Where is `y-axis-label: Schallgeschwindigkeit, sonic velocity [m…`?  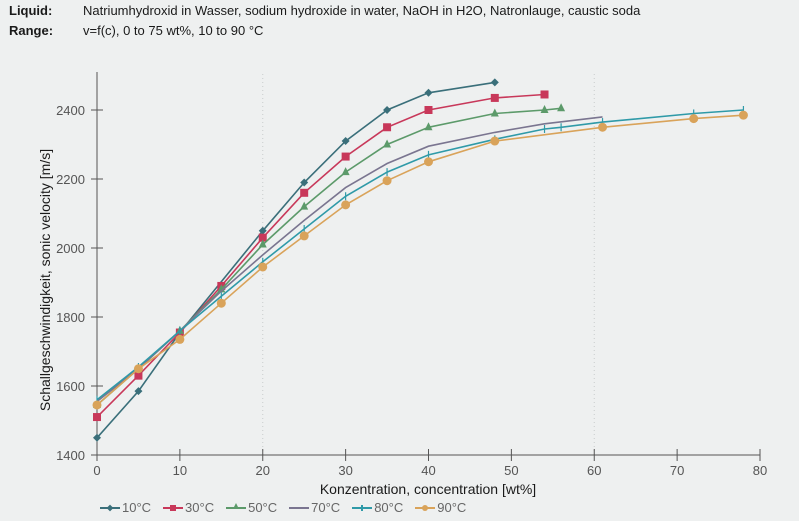 y-axis-label: Schallgeschwindigkeit, sonic velocity [m… is located at coordinates (45, 280).